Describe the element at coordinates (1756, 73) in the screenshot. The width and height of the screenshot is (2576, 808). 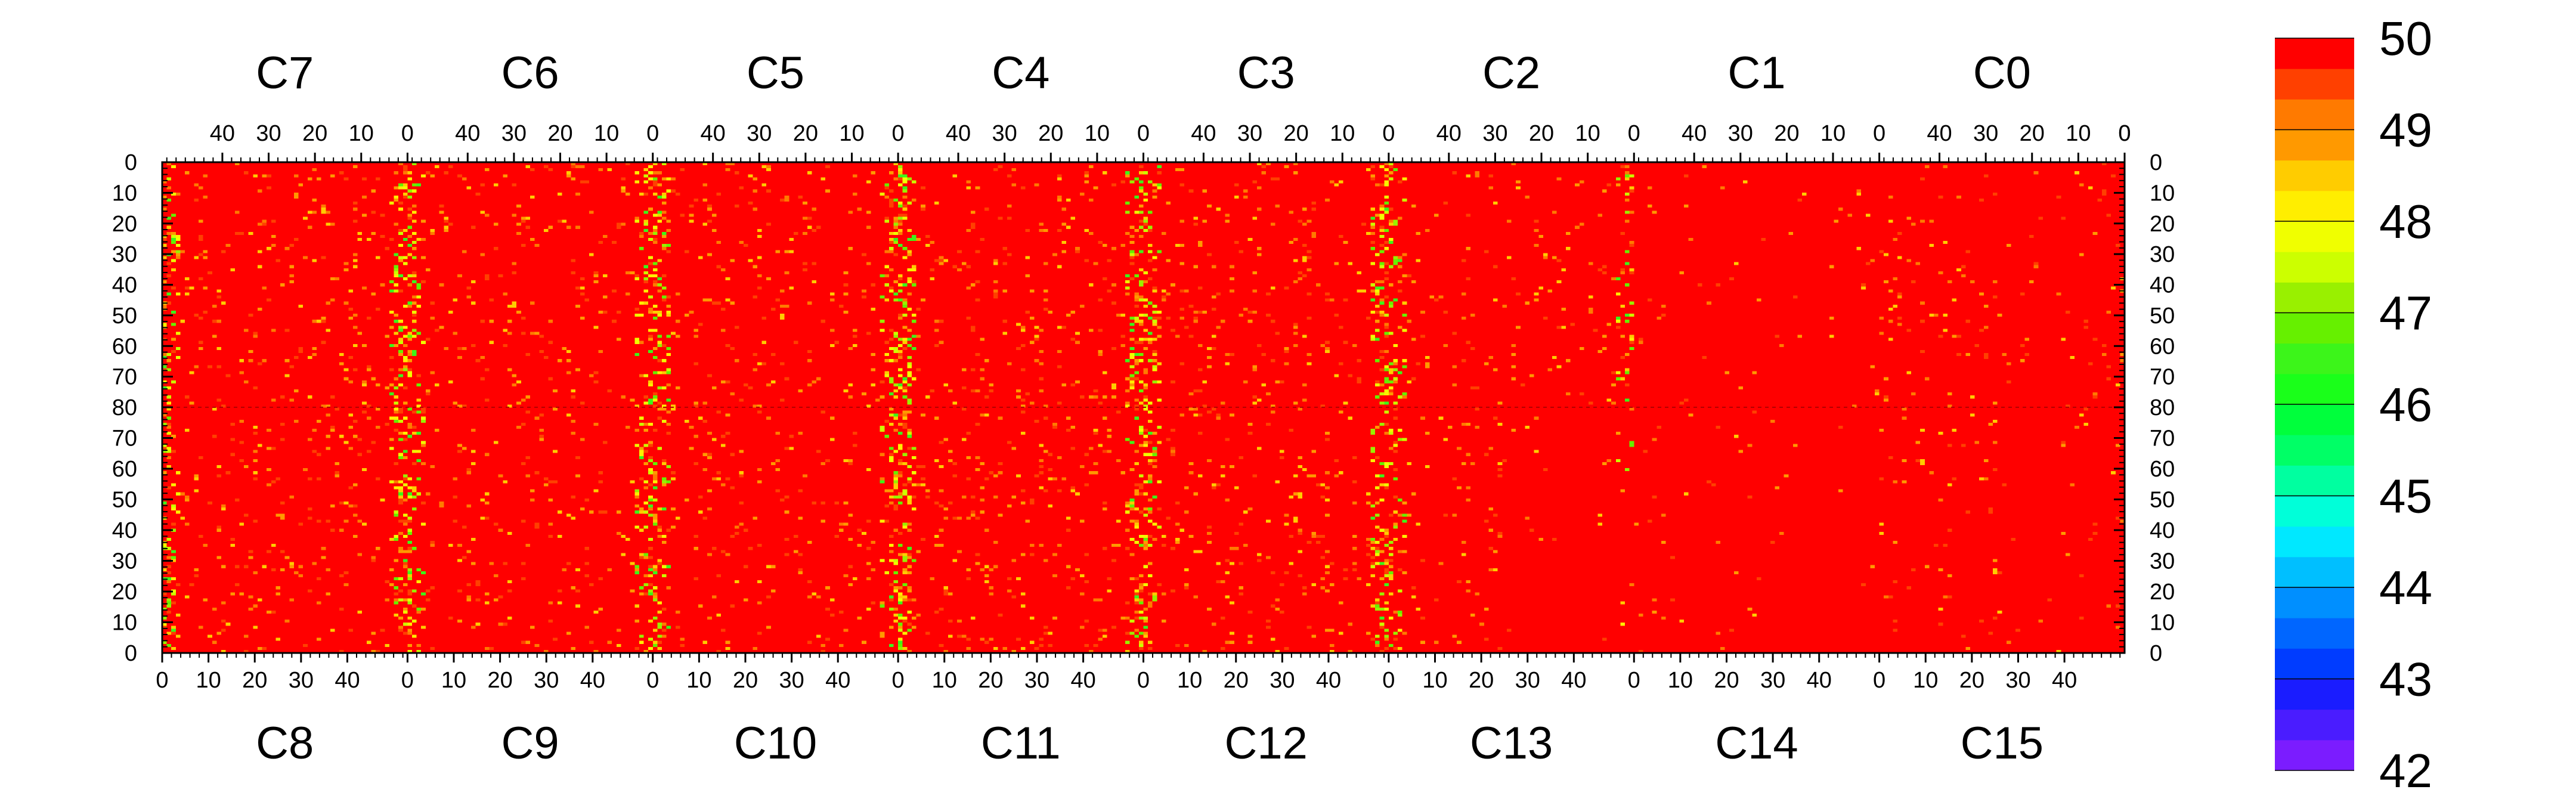
I see `panel-label-top: C1` at that location.